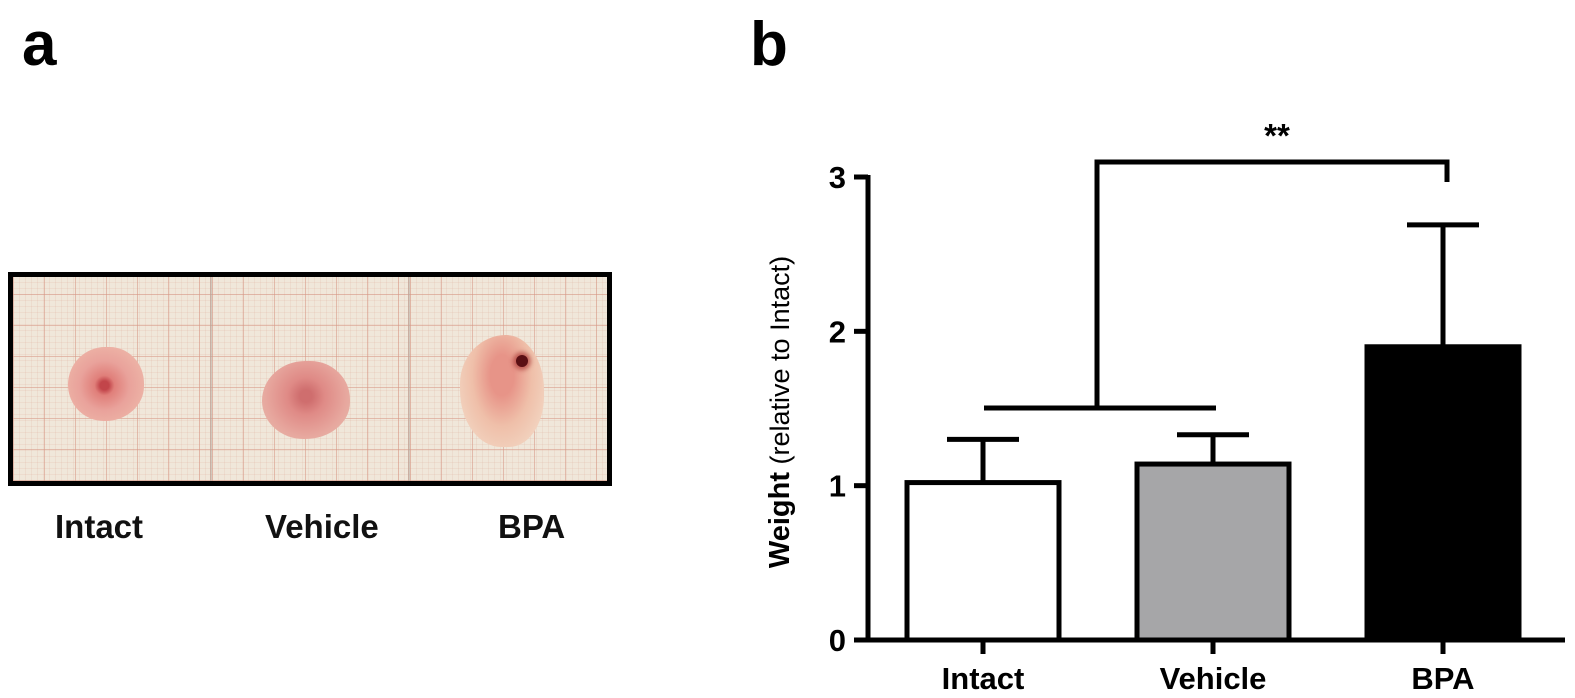  Describe the element at coordinates (837, 486) in the screenshot. I see `y-tick-label: 1` at that location.